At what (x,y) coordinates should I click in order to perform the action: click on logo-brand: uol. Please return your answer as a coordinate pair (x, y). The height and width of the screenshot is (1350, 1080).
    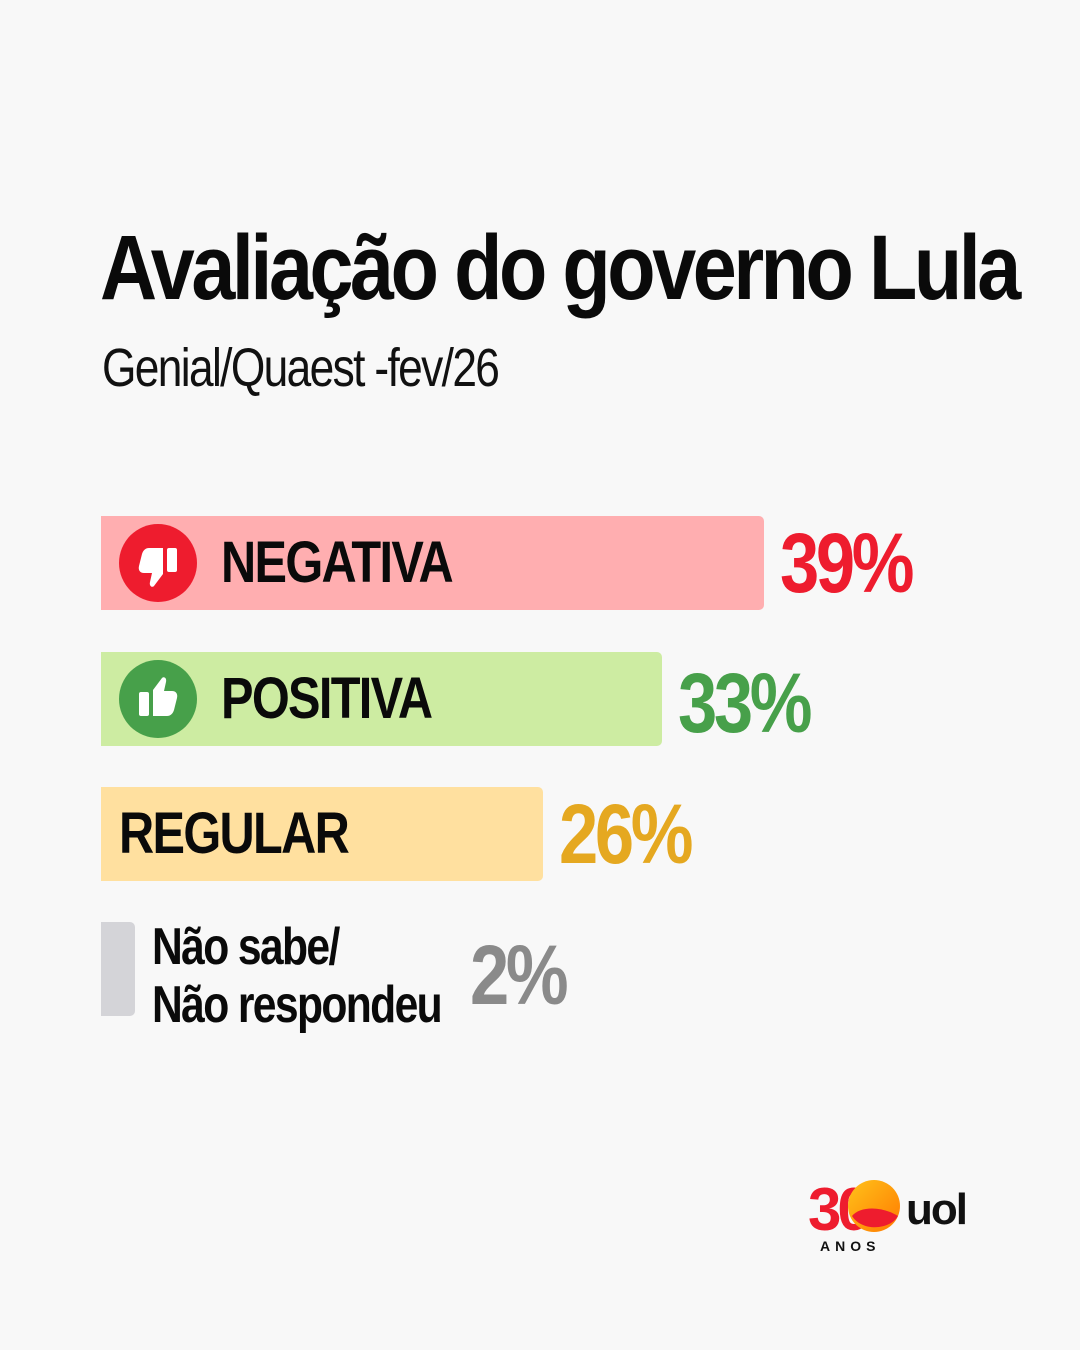
    Looking at the image, I should click on (936, 1209).